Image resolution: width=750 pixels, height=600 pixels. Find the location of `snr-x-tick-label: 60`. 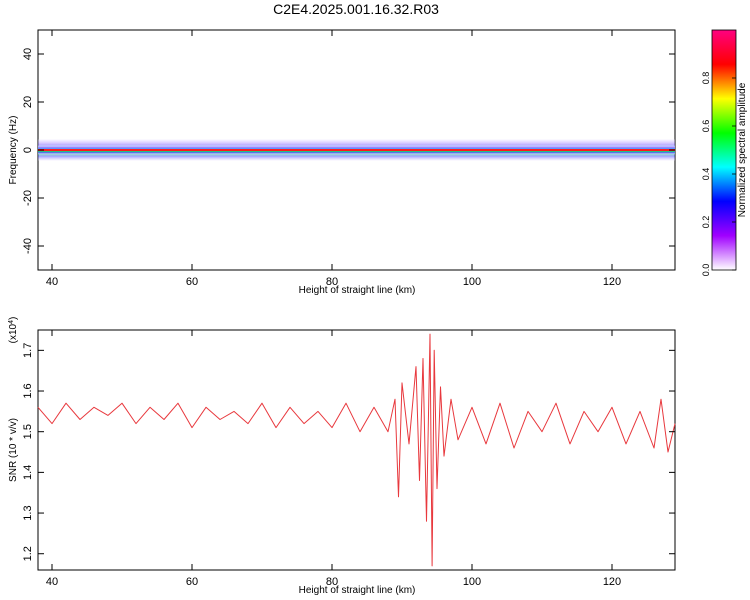

snr-x-tick-label: 60 is located at coordinates (192, 582).